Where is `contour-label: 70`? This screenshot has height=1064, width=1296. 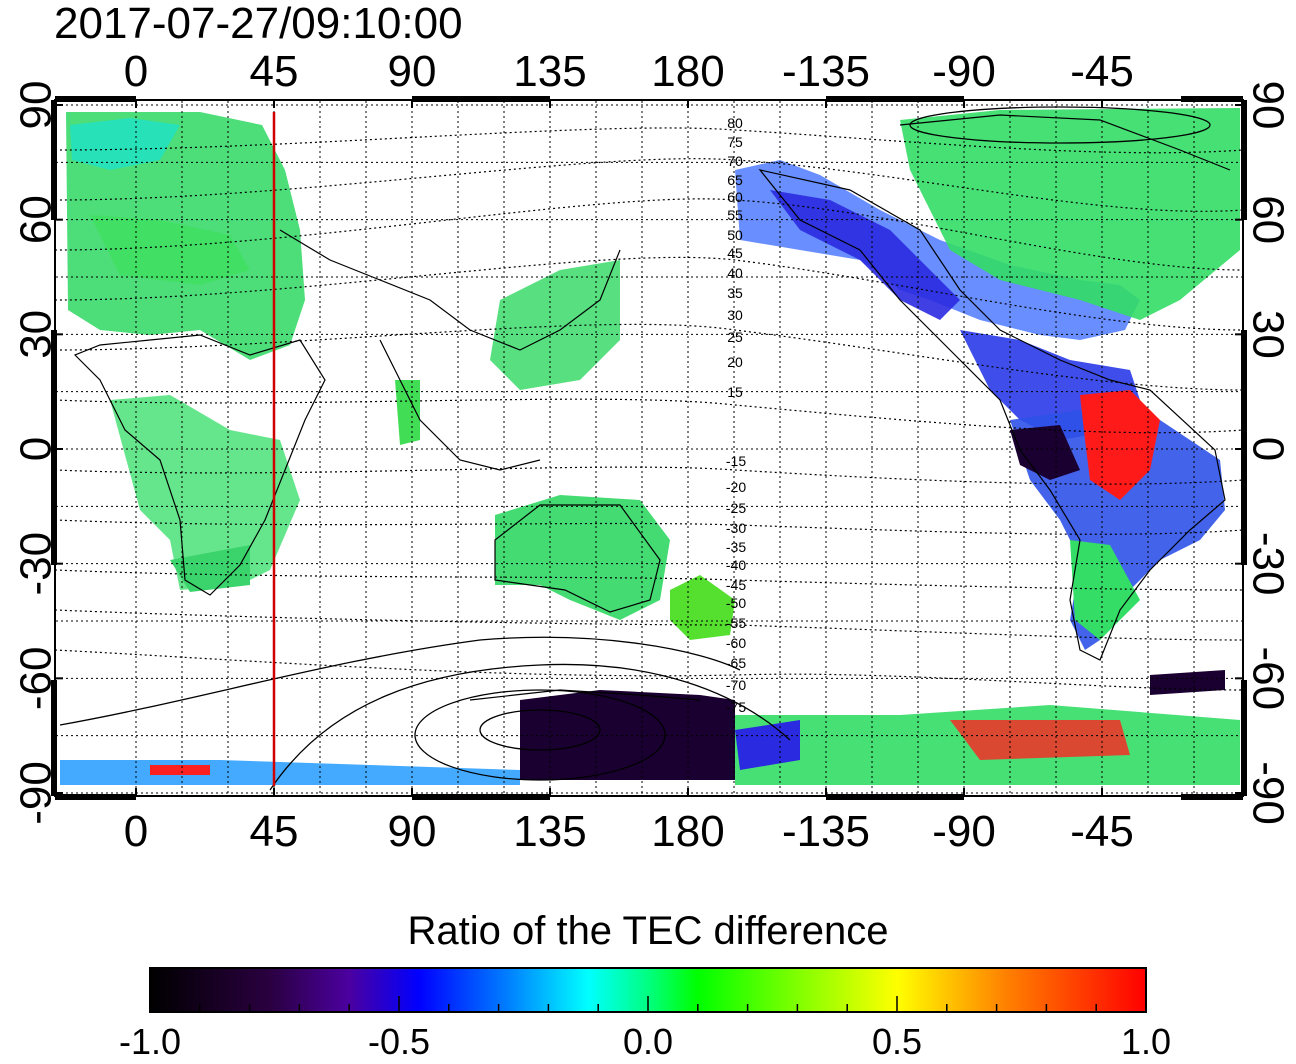 contour-label: 70 is located at coordinates (735, 161).